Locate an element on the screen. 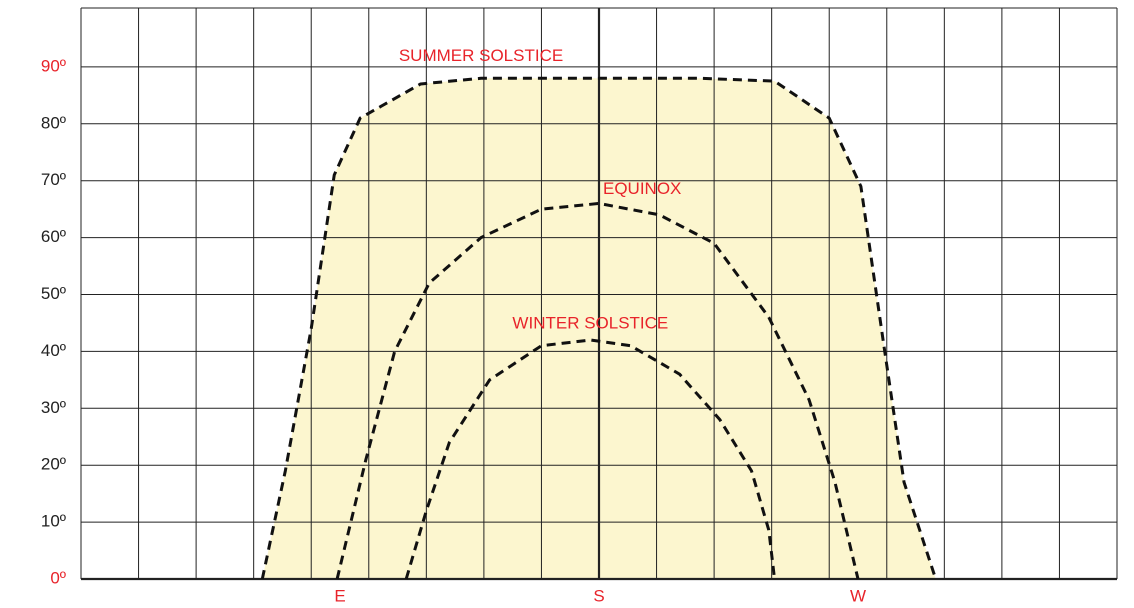  x-tick-label: S is located at coordinates (598, 595).